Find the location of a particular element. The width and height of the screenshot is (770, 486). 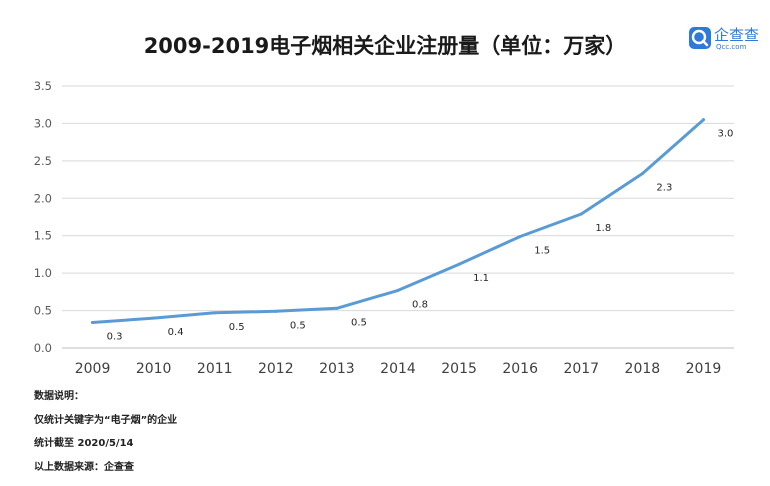

x-tick-label: 2016 is located at coordinates (520, 369).